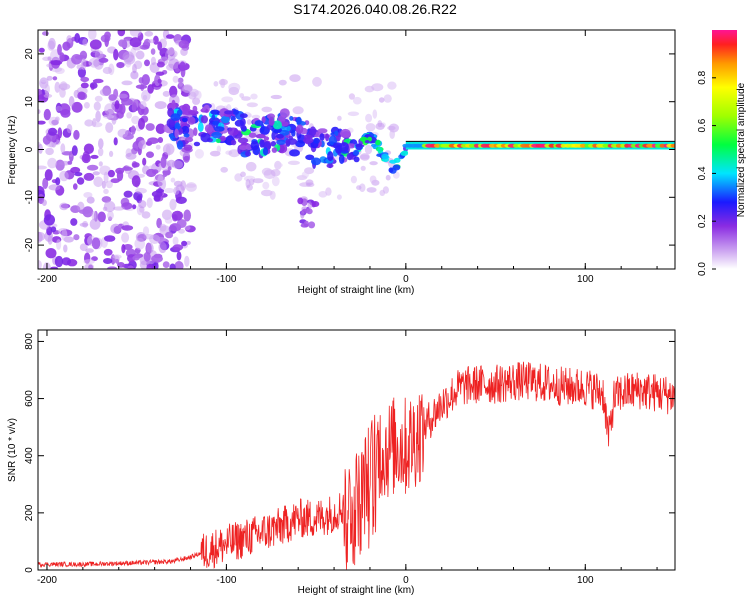 This screenshot has height=600, width=750. I want to click on spectrogram-y-tick-label: -10, so click(29, 197).